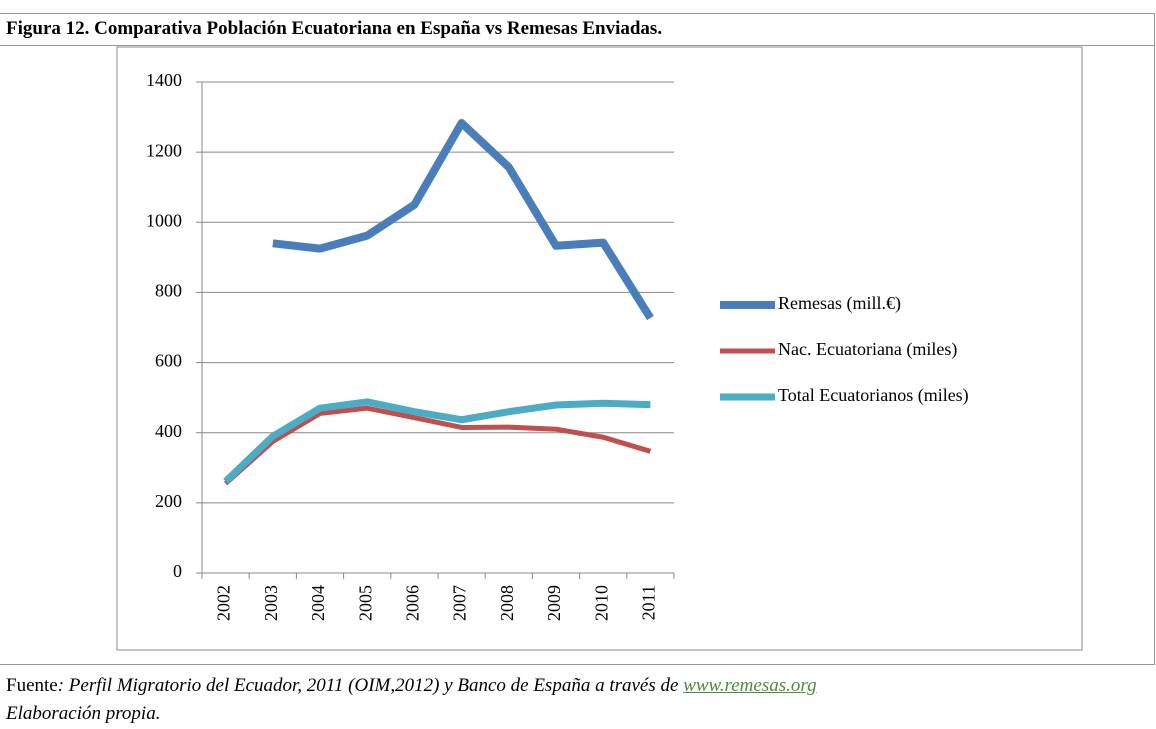 The width and height of the screenshot is (1156, 729). I want to click on y-tick-label: 400, so click(168, 431).